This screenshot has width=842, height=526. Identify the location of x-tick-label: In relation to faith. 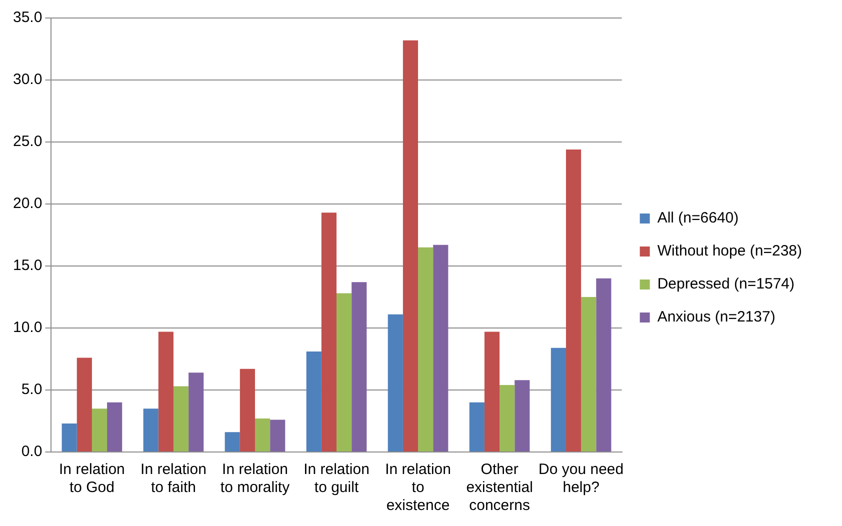
(173, 478).